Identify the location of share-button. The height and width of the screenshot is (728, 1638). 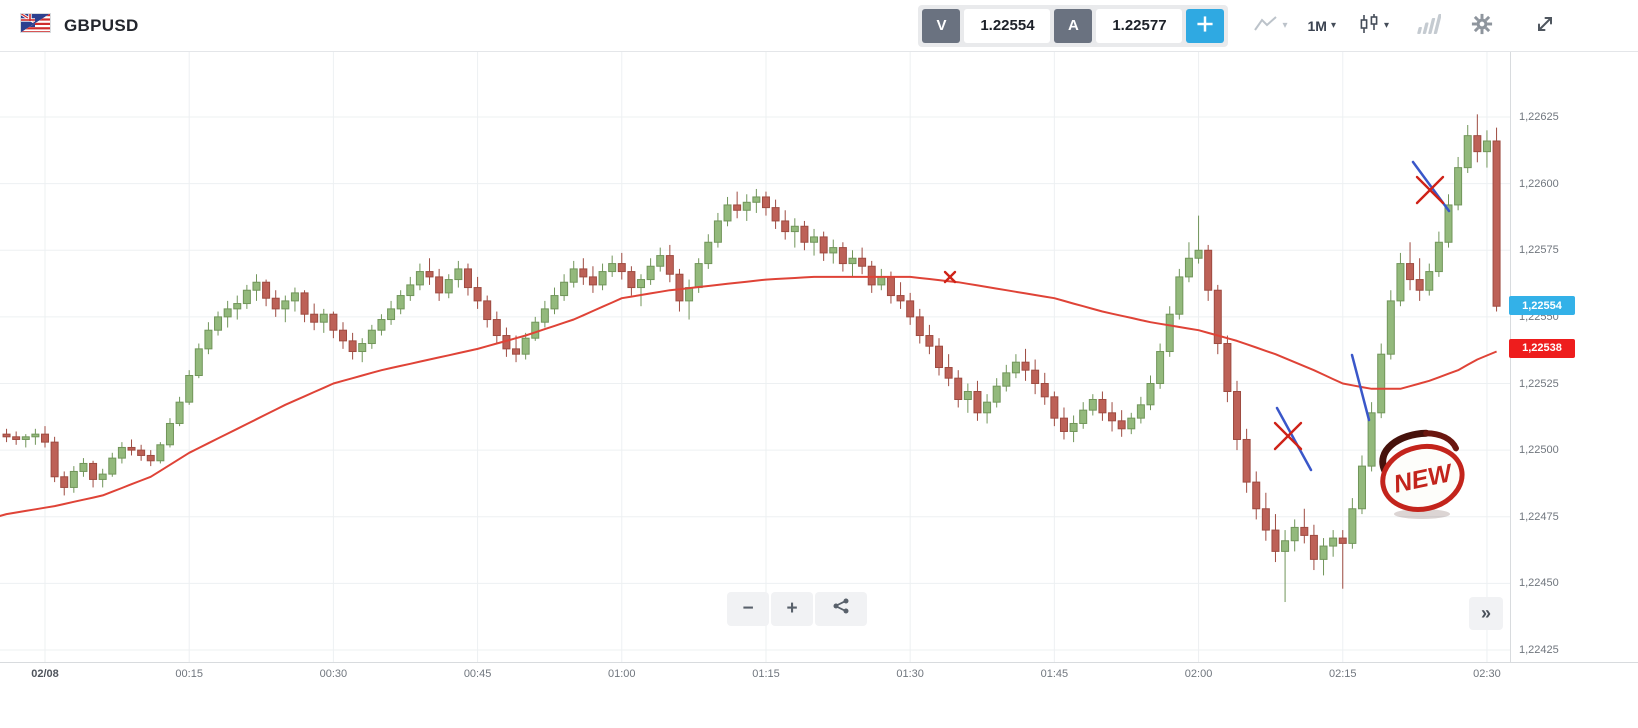
(841, 609).